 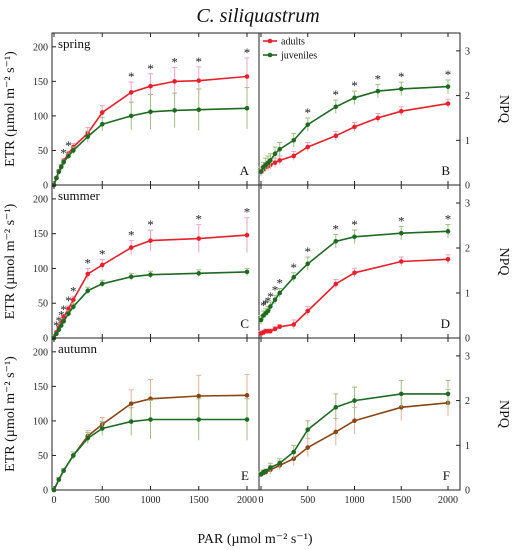 What do you see at coordinates (467, 356) in the screenshot?
I see `y-tick-label: 3` at bounding box center [467, 356].